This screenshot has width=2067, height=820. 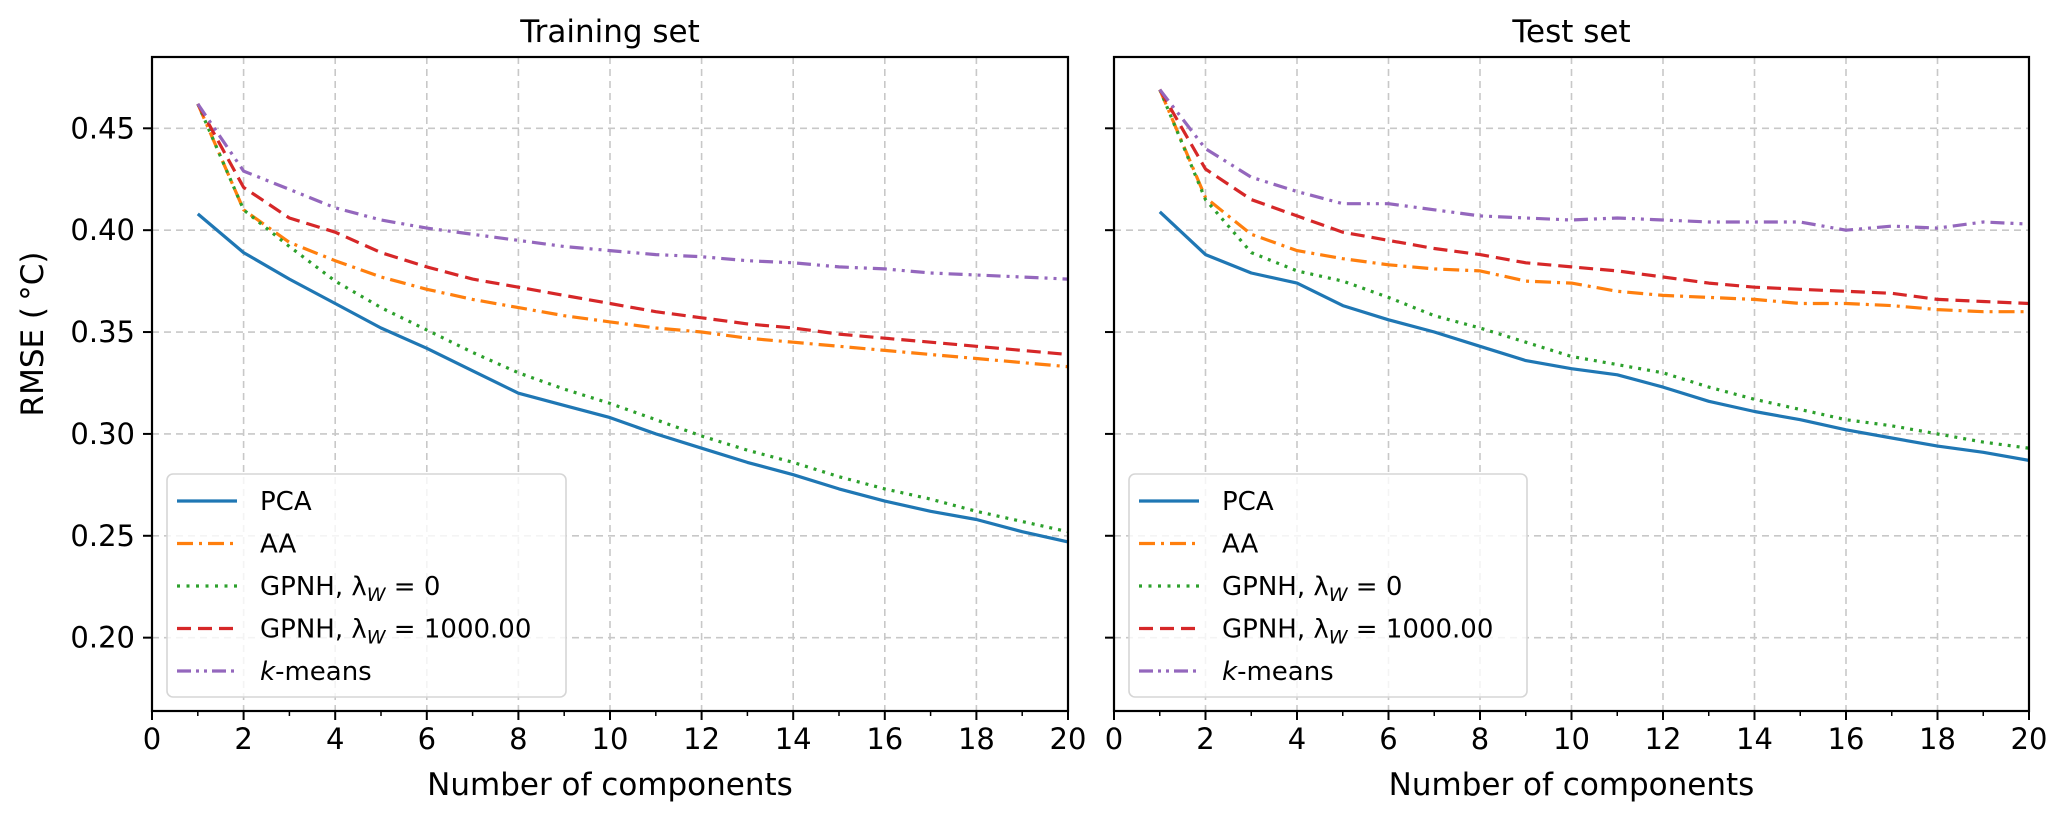 I want to click on y-tick-label: 0.40, so click(x=102, y=230).